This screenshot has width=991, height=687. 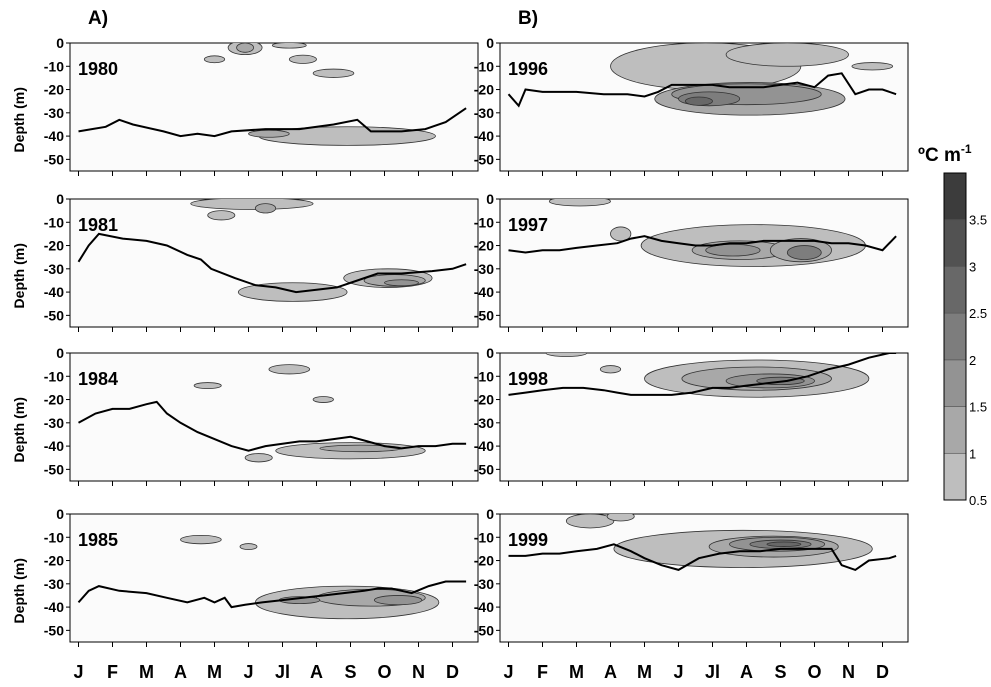 I want to click on month-labels: J F M A M J Jl A S O N D J F M A M J Jl A S O N D, so click(x=481, y=672).